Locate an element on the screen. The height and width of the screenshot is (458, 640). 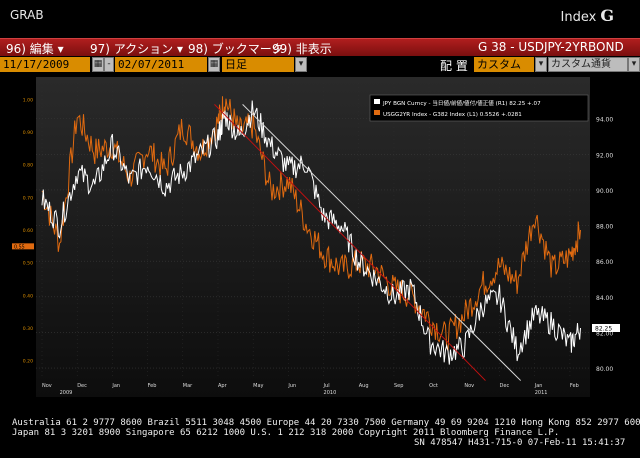
x-axis-tick-label: May is located at coordinates (258, 386).